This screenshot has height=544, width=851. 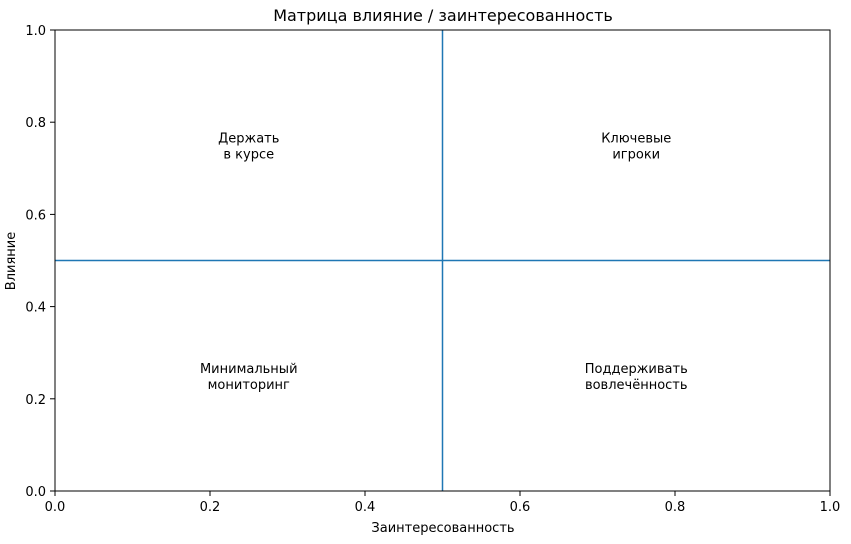 What do you see at coordinates (35, 123) in the screenshot?
I see `y-tick-label: 0.8` at bounding box center [35, 123].